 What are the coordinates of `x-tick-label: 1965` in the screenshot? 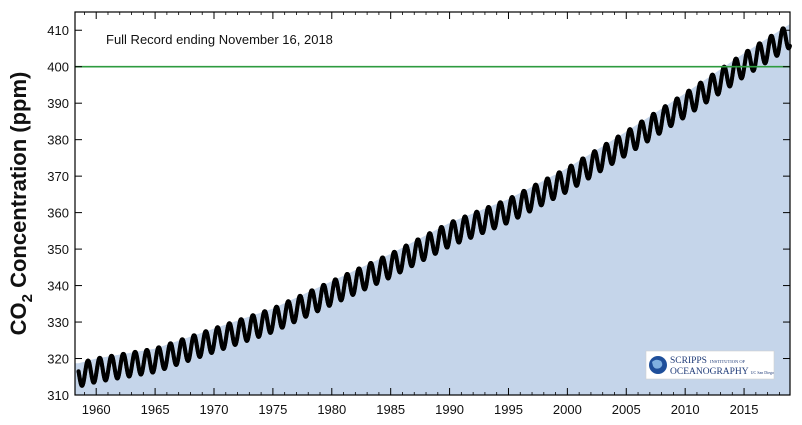 It's located at (155, 409).